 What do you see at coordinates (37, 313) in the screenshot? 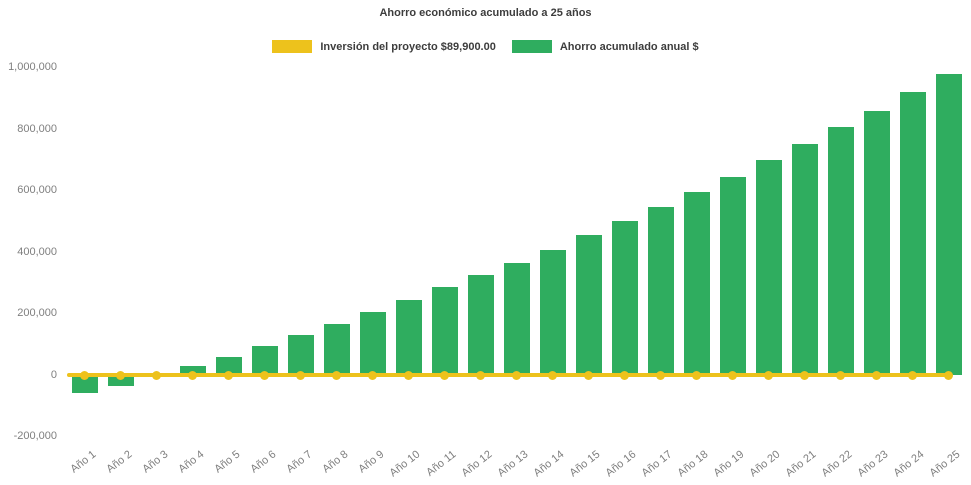
I see `y-axis-tick-label: 200,000` at bounding box center [37, 313].